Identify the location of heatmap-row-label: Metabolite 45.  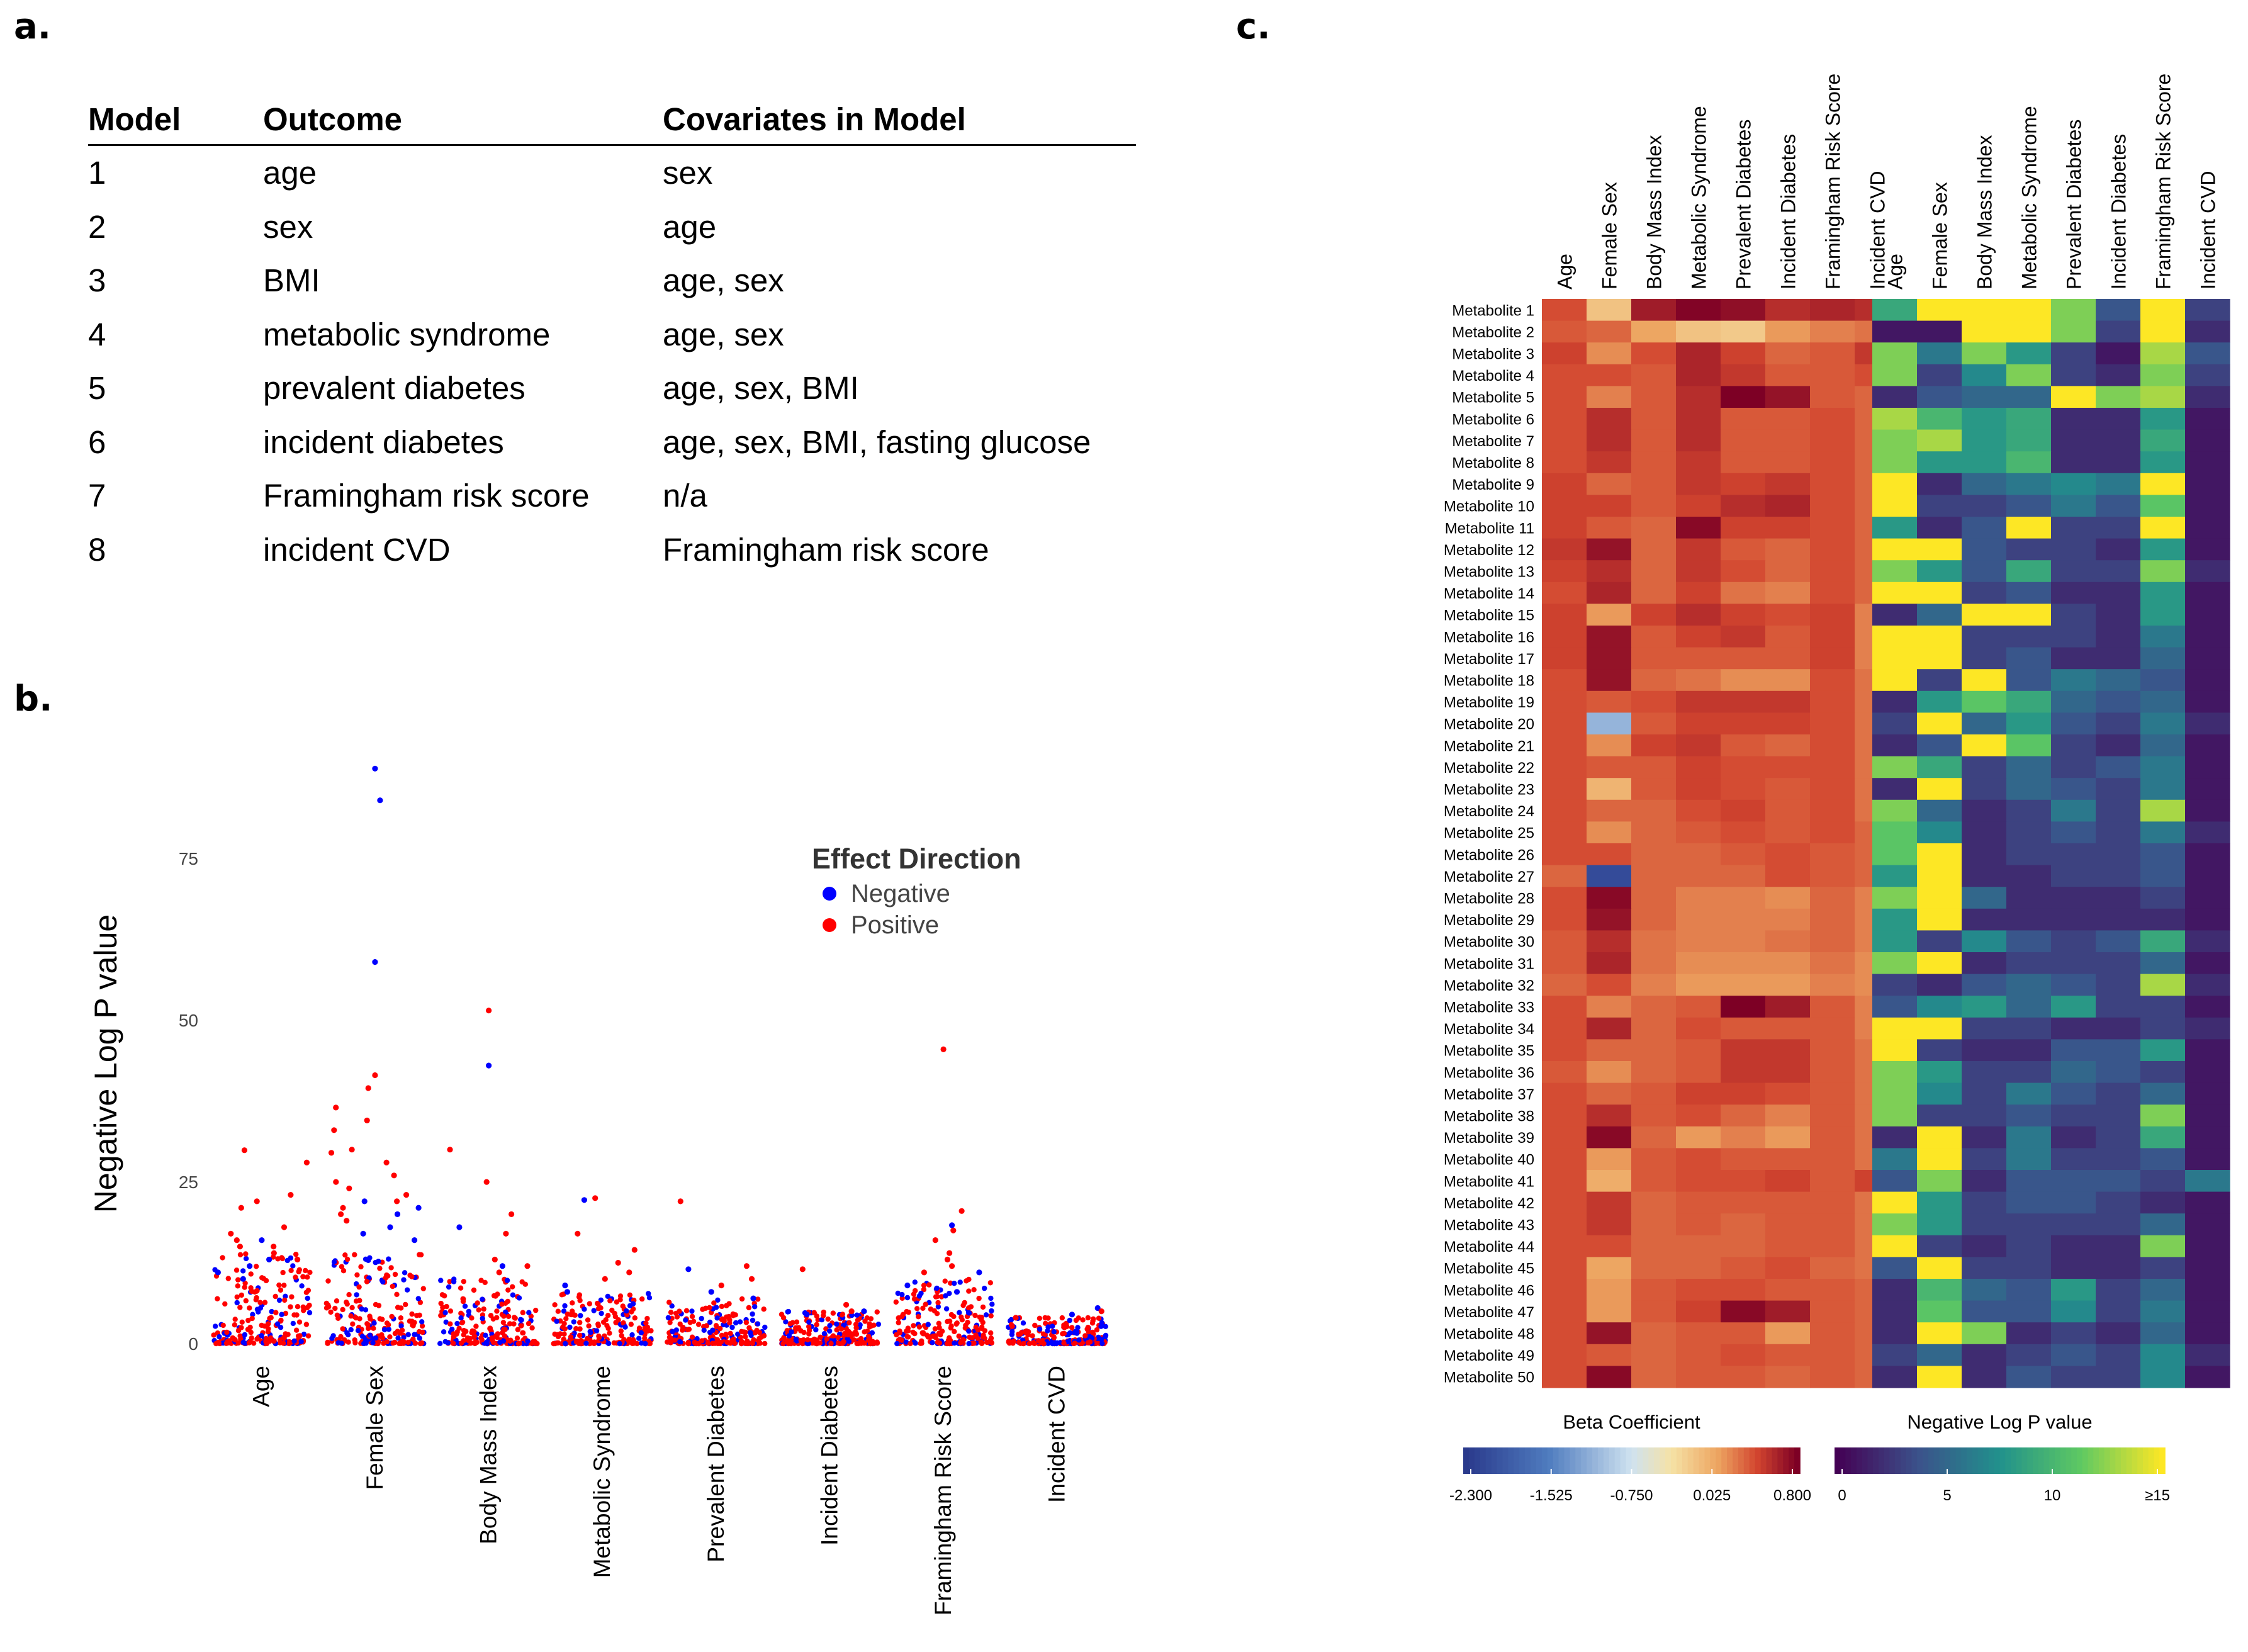
(1489, 1269).